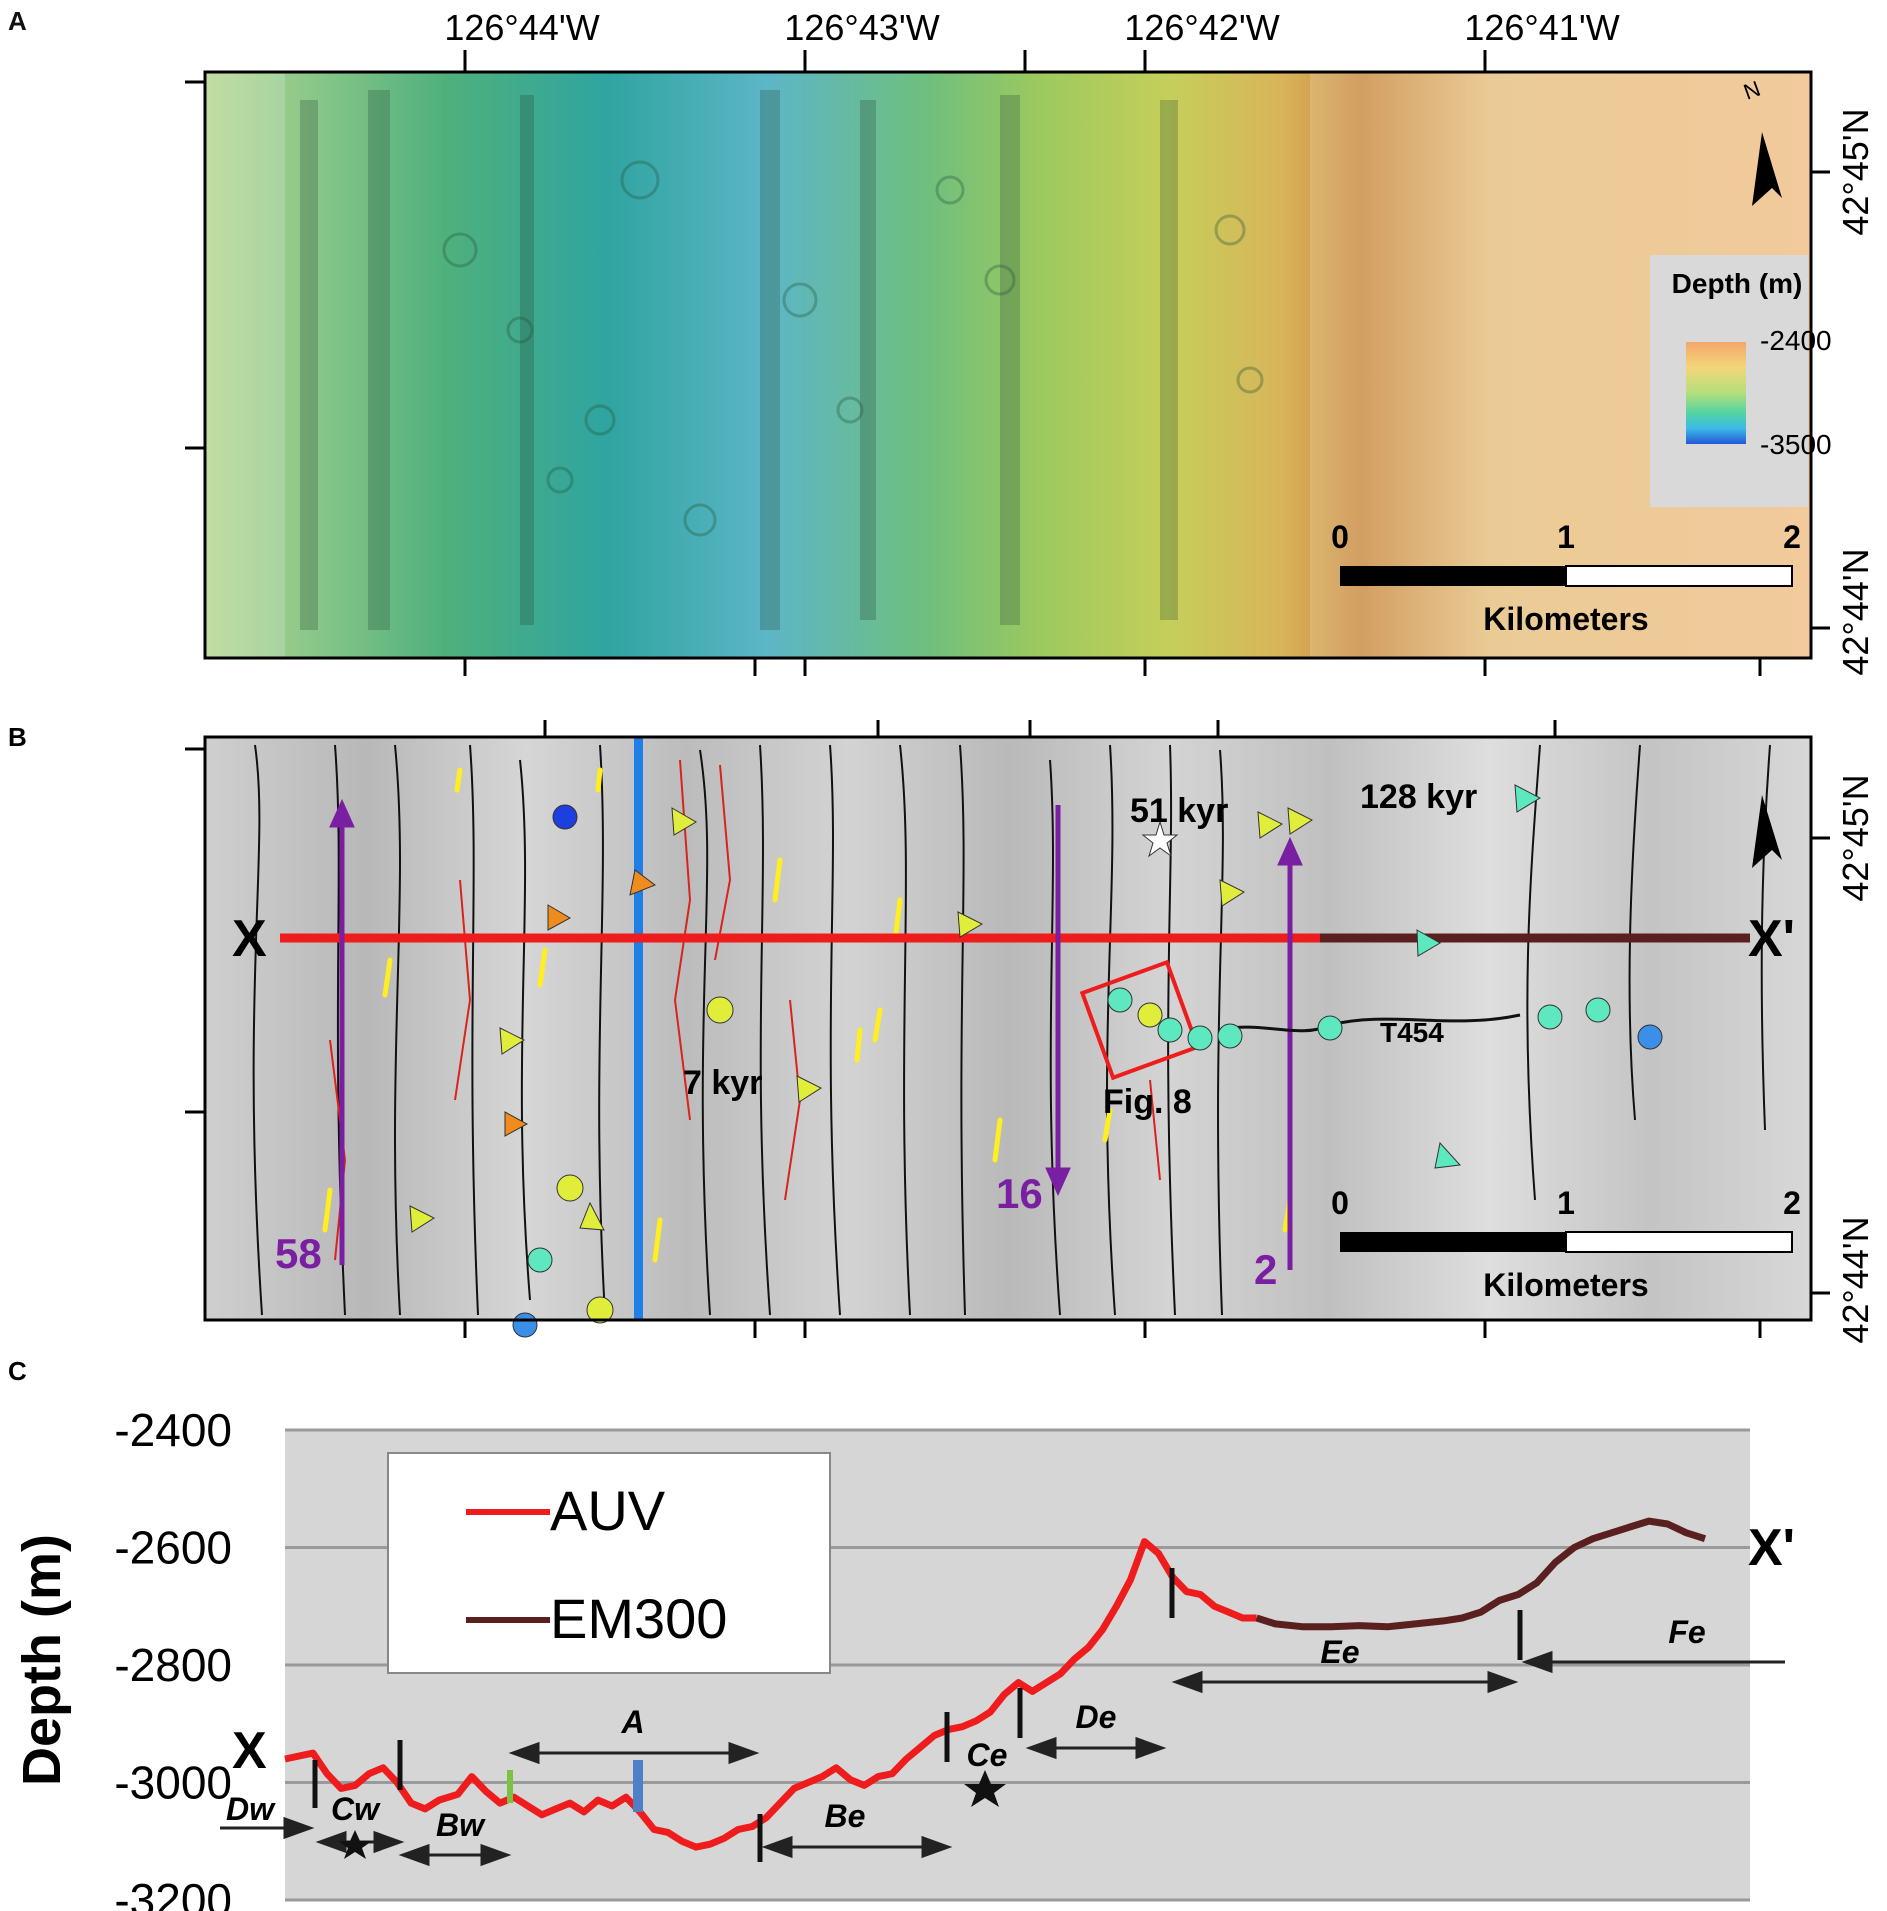 The image size is (1887, 1911). Describe the element at coordinates (1796, 444) in the screenshot. I see `legend-min: -3500` at that location.